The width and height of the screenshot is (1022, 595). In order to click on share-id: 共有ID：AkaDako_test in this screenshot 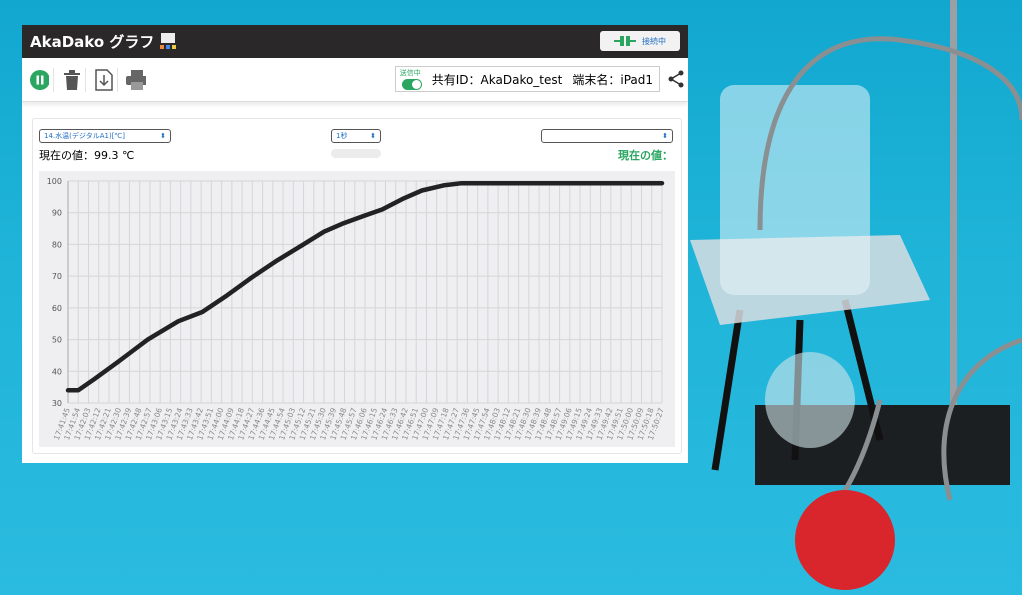, I will do `click(497, 79)`.